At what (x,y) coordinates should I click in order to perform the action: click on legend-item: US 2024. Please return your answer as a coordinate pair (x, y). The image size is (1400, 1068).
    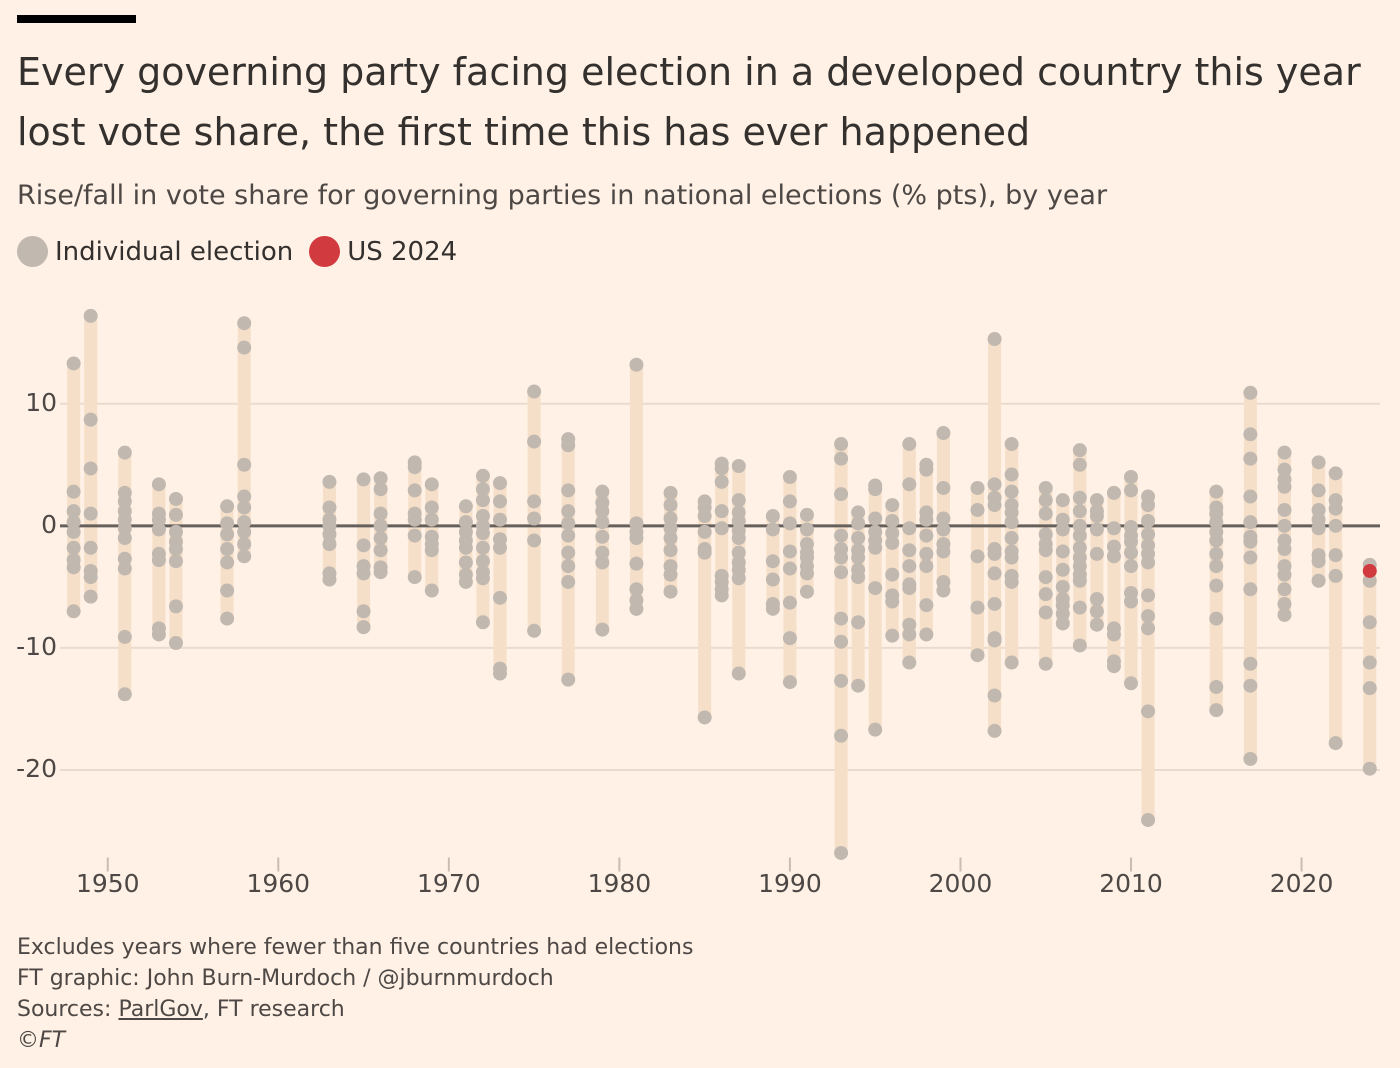
    Looking at the image, I should click on (383, 251).